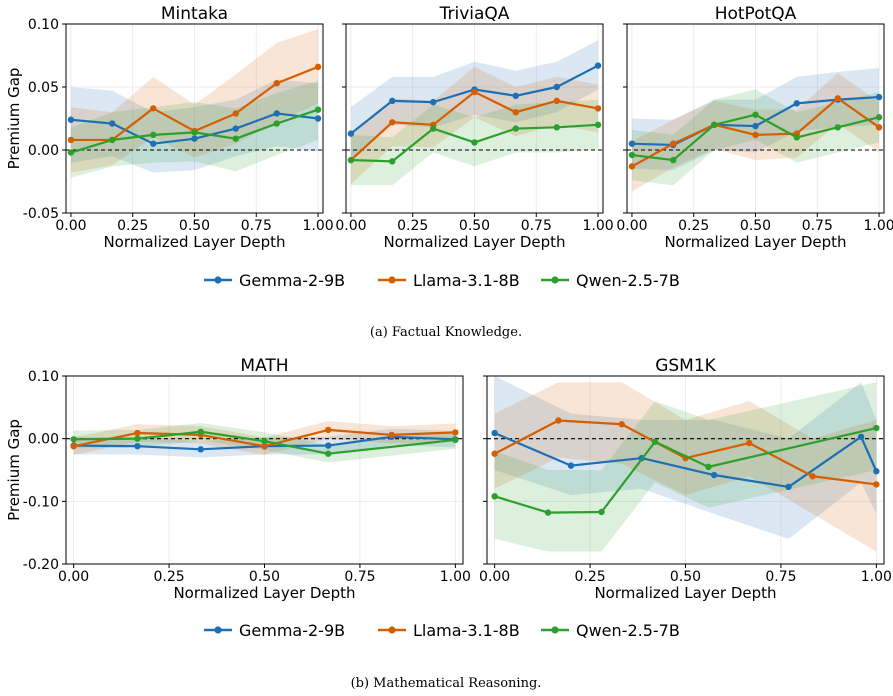 Image resolution: width=893 pixels, height=696 pixels. I want to click on math-xtick-label-4: 1.00, so click(455, 577).